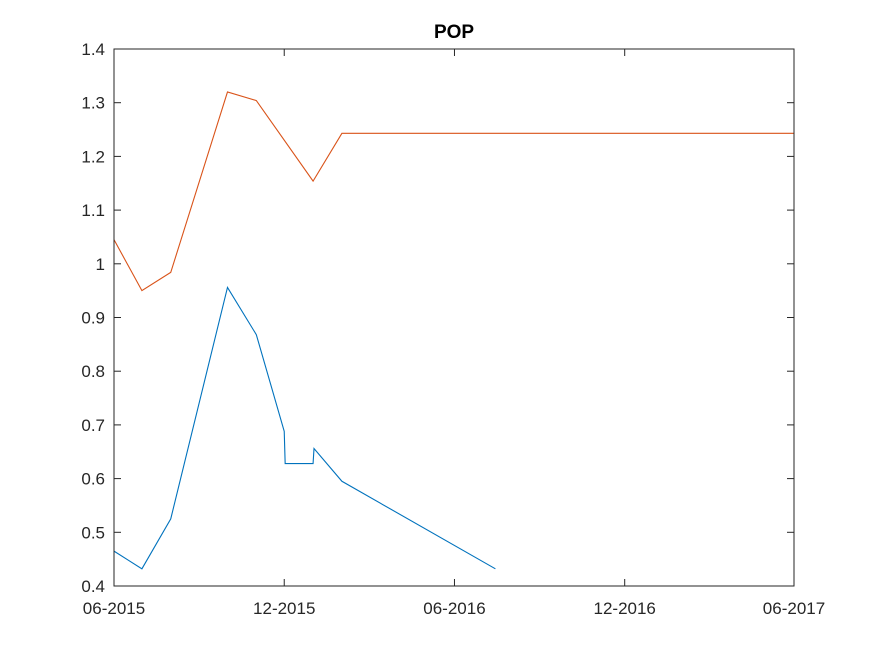 This screenshot has height=656, width=875. I want to click on y-tick-label: 1.1, so click(93, 210).